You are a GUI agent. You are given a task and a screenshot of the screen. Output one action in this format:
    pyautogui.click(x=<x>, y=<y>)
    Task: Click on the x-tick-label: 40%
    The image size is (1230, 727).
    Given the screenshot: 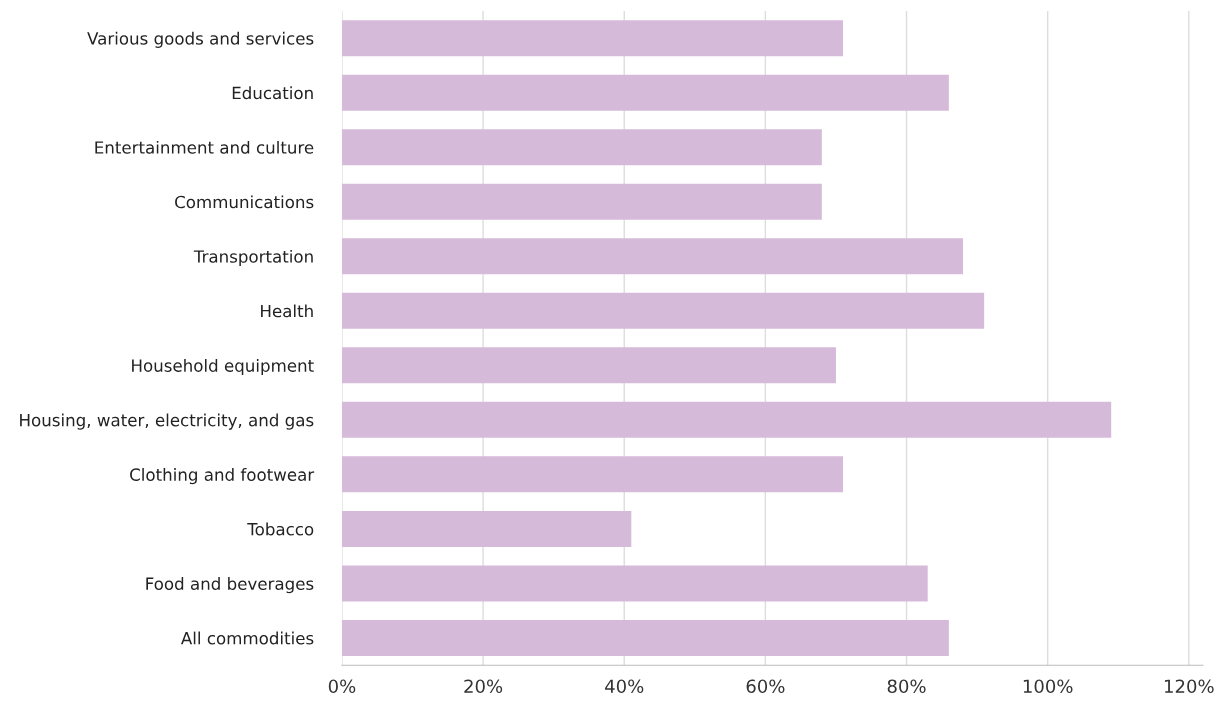 What is the action you would take?
    pyautogui.click(x=624, y=686)
    